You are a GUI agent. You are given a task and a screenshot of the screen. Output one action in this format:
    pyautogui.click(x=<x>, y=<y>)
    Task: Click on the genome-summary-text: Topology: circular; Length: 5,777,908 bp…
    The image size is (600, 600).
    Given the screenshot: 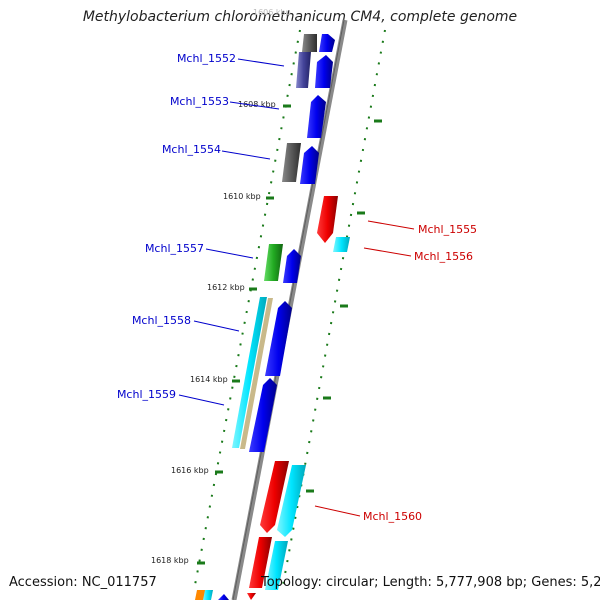 What is the action you would take?
    pyautogui.click(x=430, y=582)
    